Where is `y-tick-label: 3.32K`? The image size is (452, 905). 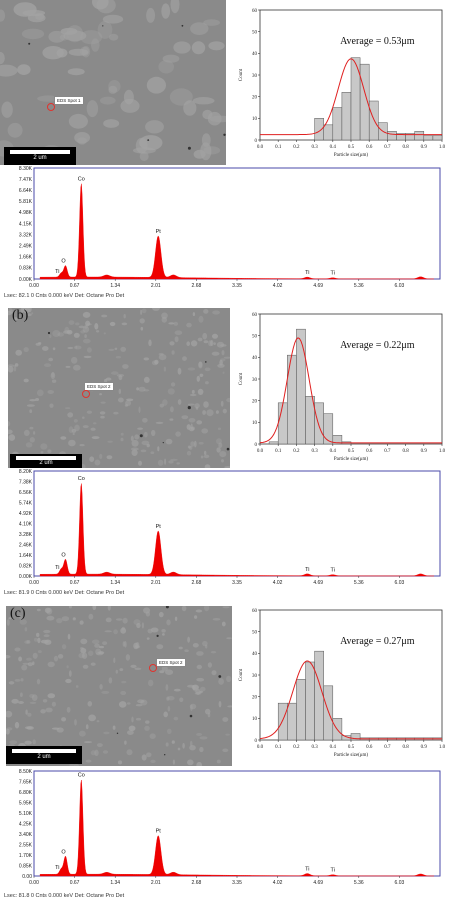
y-tick-label: 3.32K is located at coordinates (26, 235).